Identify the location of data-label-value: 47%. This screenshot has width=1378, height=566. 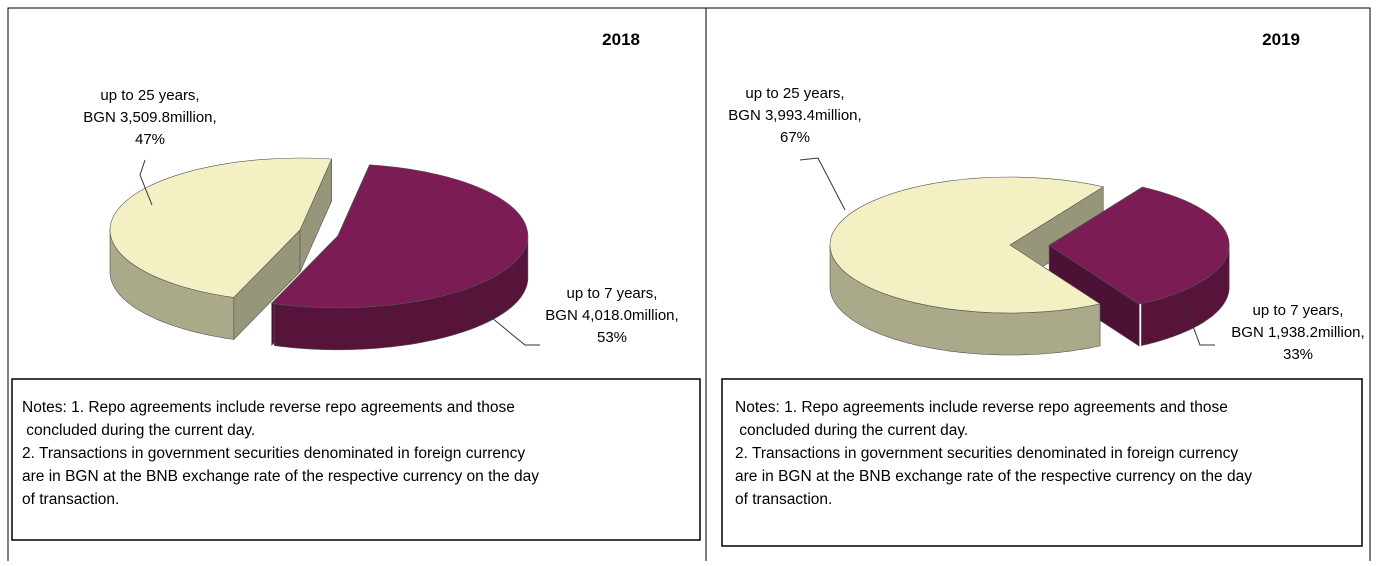
(150, 139).